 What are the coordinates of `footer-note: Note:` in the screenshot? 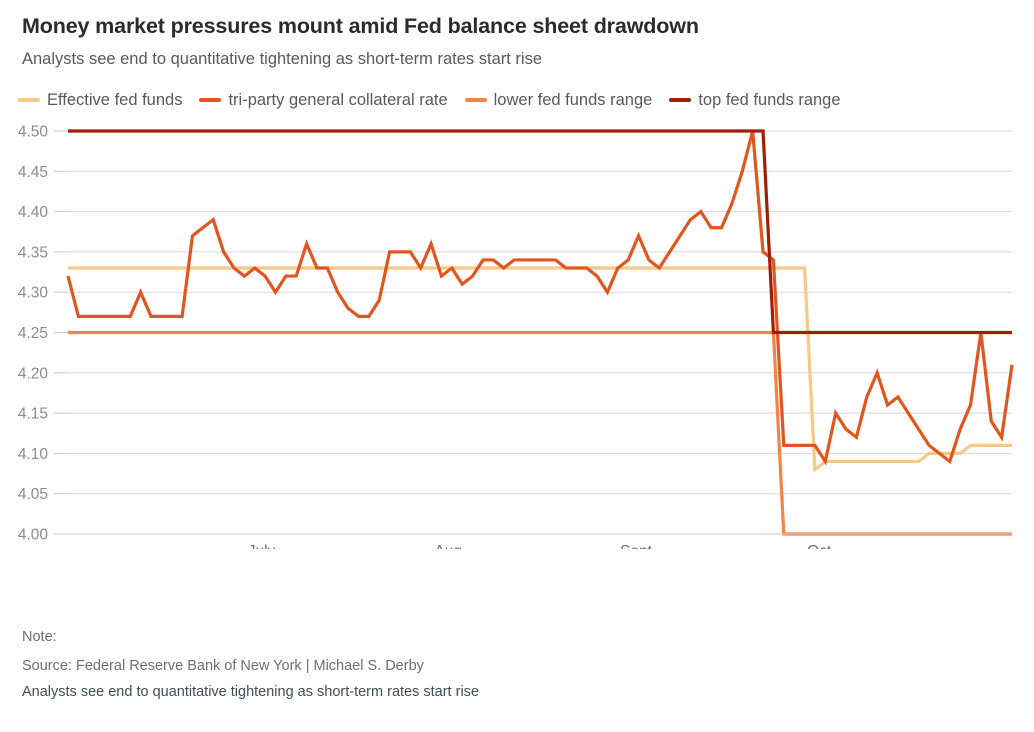 It's located at (39, 637).